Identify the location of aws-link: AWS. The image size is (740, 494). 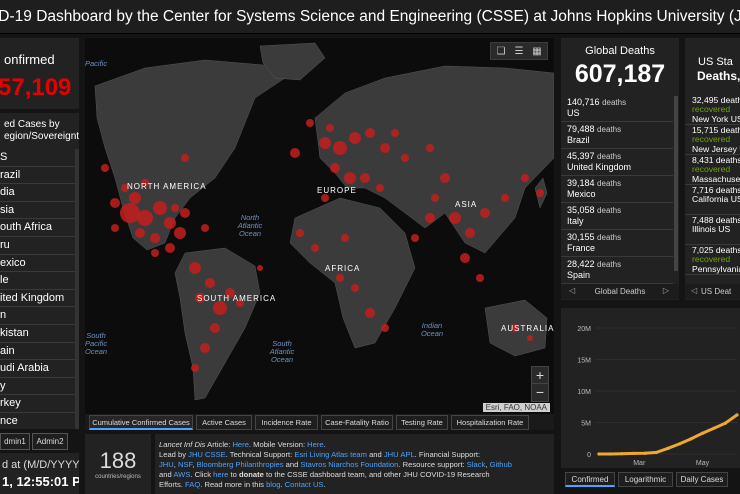
(182, 474).